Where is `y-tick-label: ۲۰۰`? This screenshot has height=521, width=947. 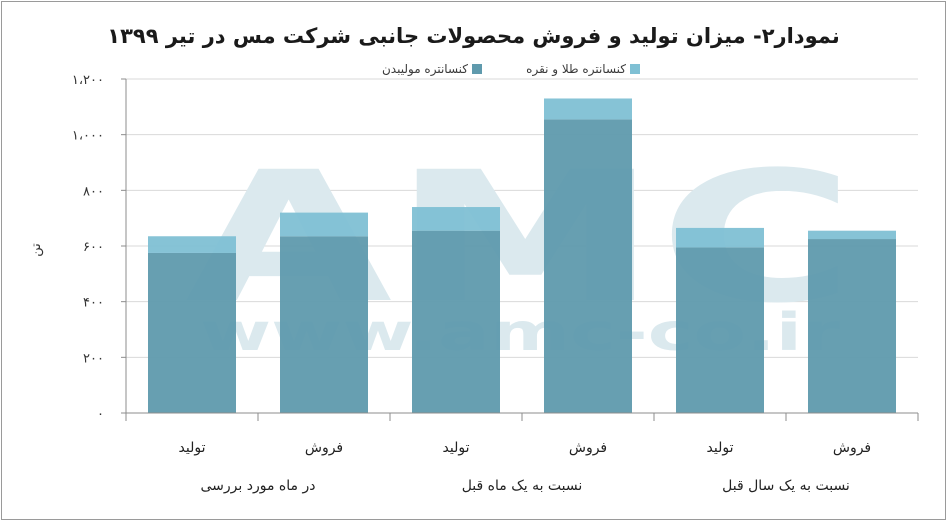 y-tick-label: ۲۰۰ is located at coordinates (93, 358).